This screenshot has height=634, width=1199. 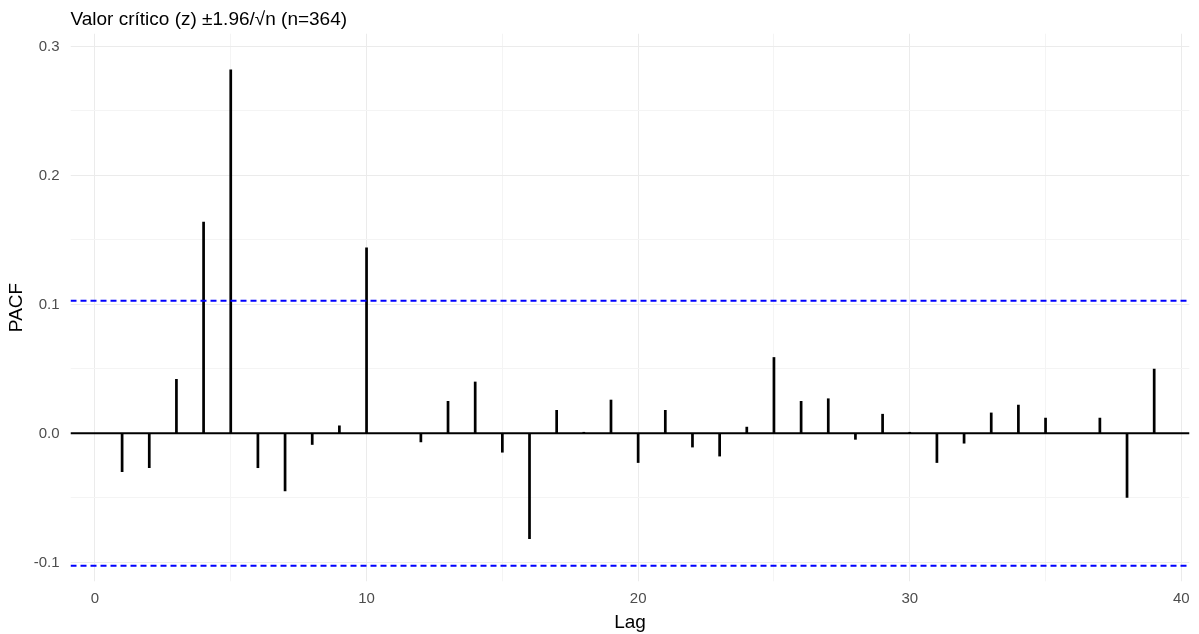 What do you see at coordinates (910, 597) in the screenshot?
I see `x-tick-label: 30` at bounding box center [910, 597].